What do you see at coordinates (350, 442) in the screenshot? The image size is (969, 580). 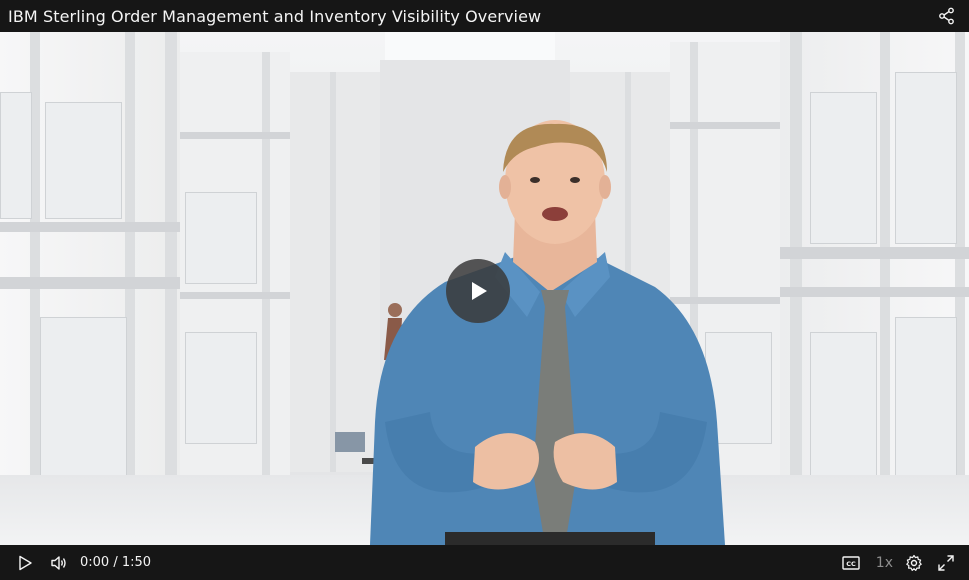 I see `pallet` at bounding box center [350, 442].